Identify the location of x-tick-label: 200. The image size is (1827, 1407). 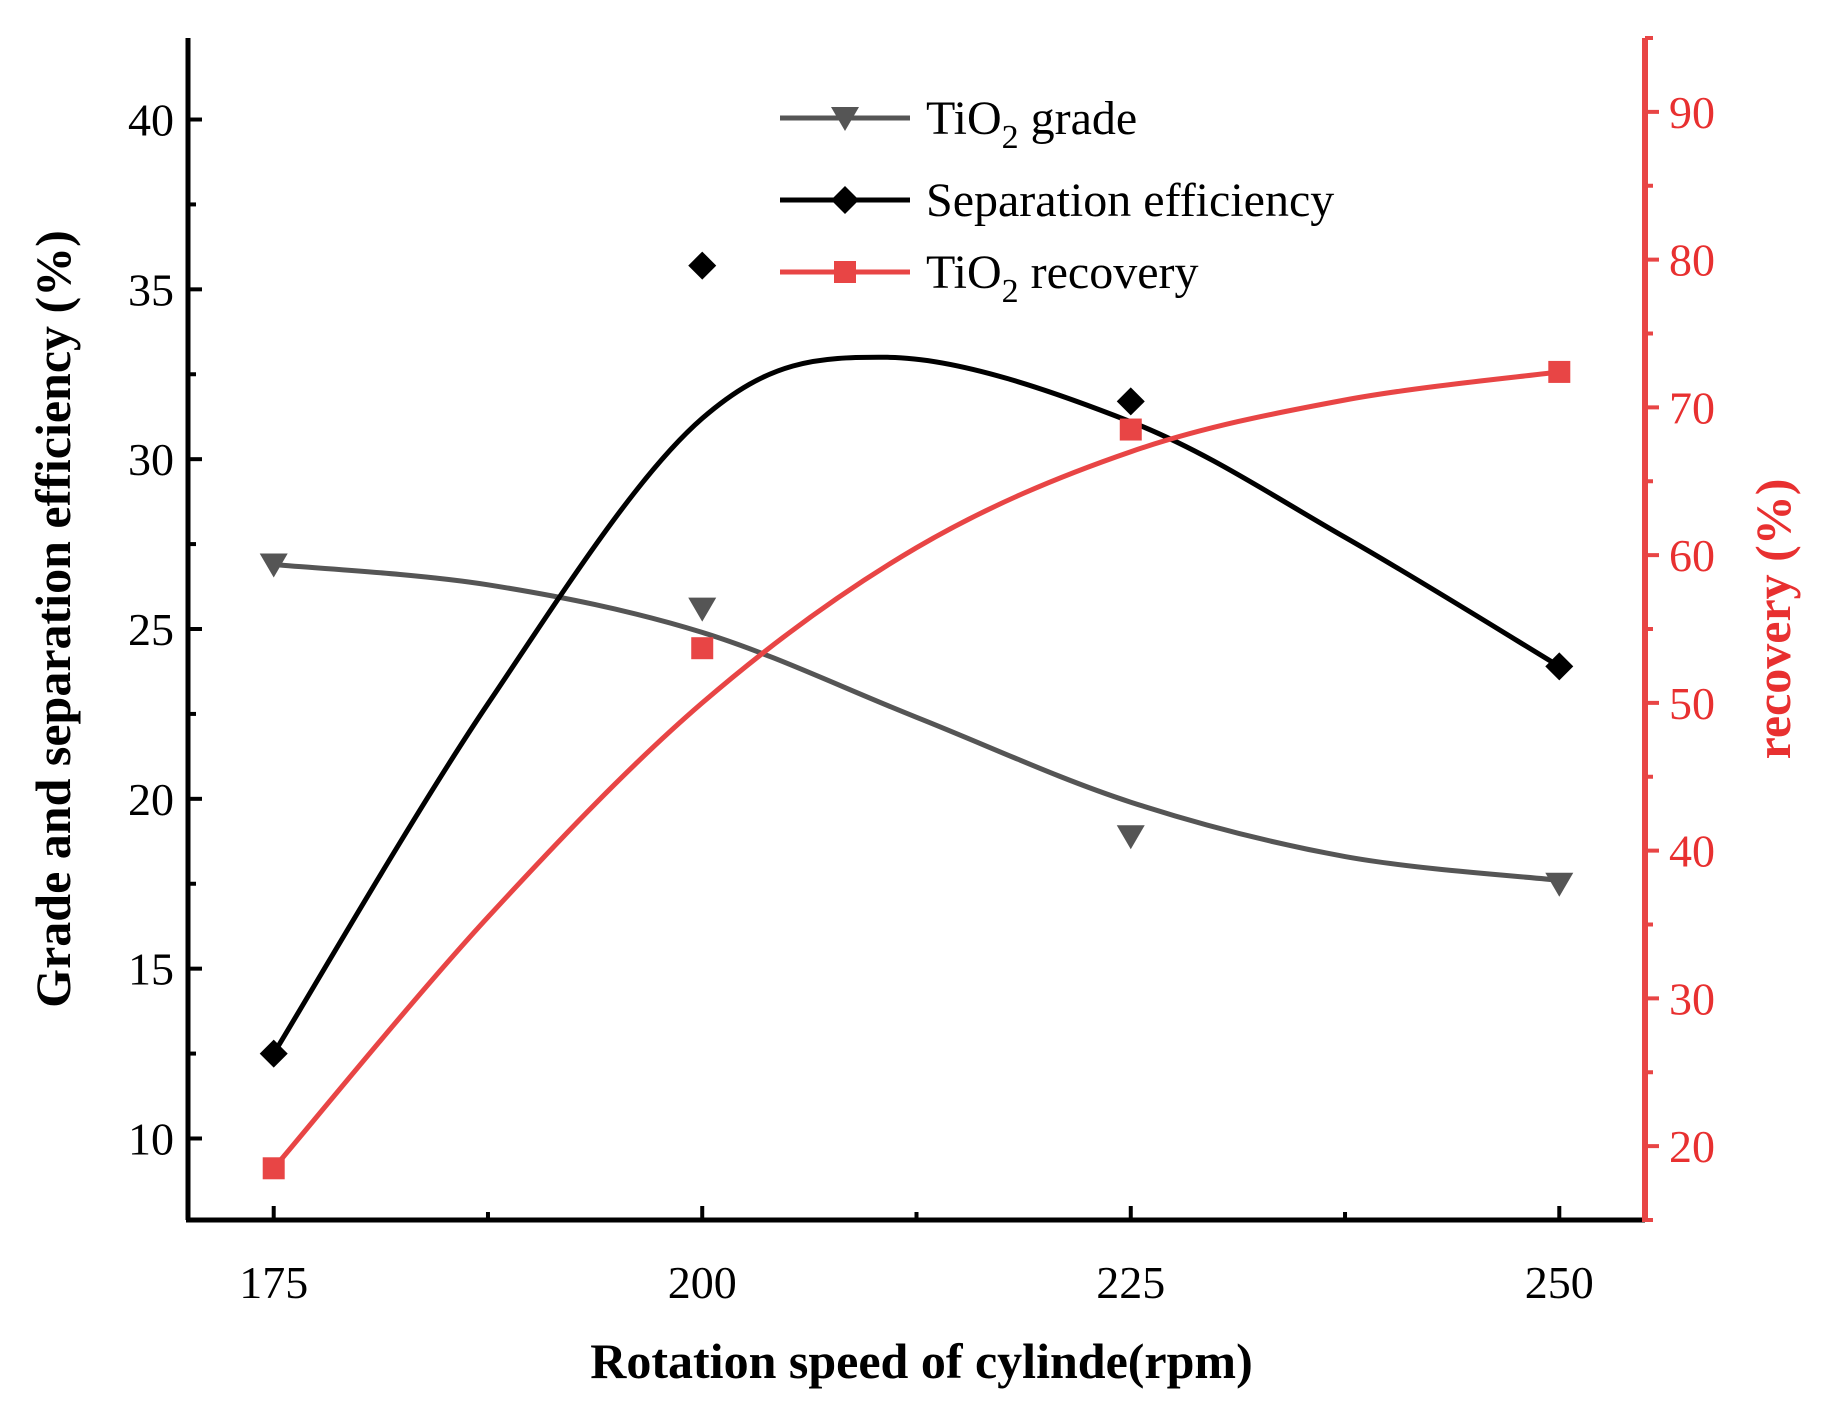
(702, 1282).